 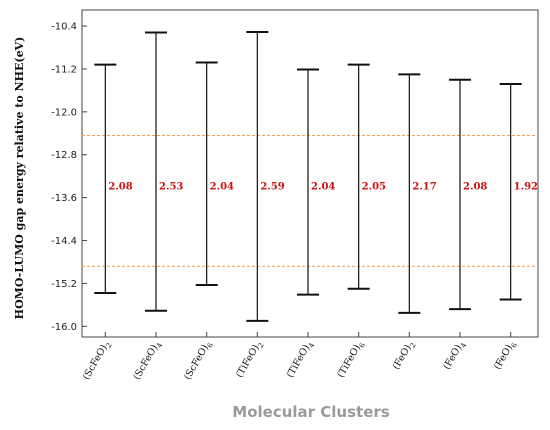 I want to click on x-category-label: (FeO)6, so click(x=505, y=356).